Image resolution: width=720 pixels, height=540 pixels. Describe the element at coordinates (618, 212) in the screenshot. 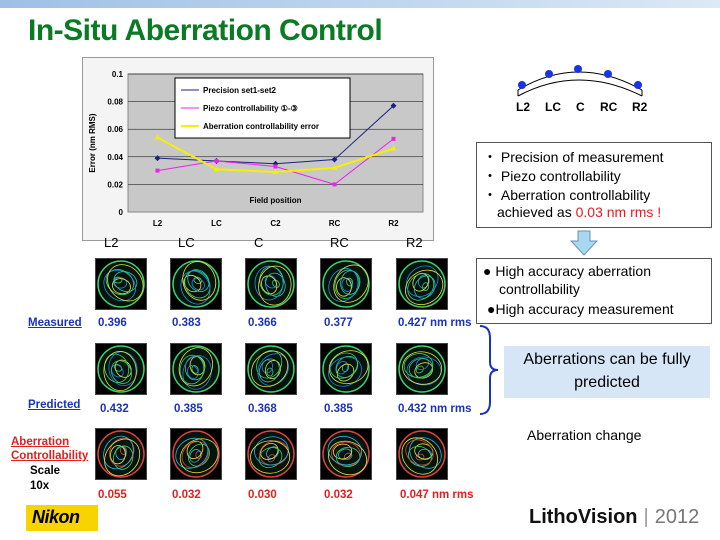

I see `achieved-value: 0.03 nm rms !` at that location.